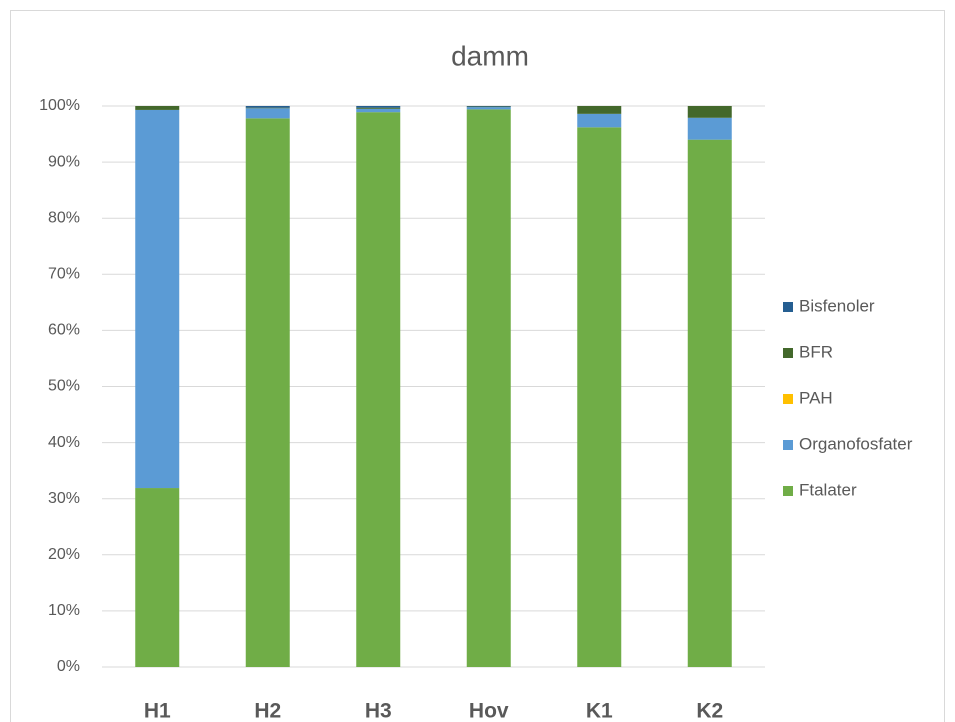  I want to click on chart-title: damm, so click(490, 55).